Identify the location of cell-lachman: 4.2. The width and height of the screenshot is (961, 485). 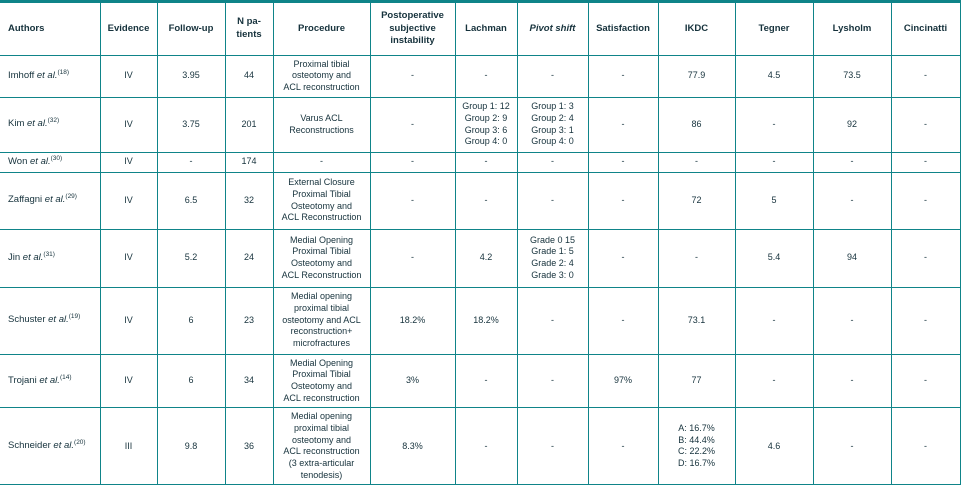
(486, 258).